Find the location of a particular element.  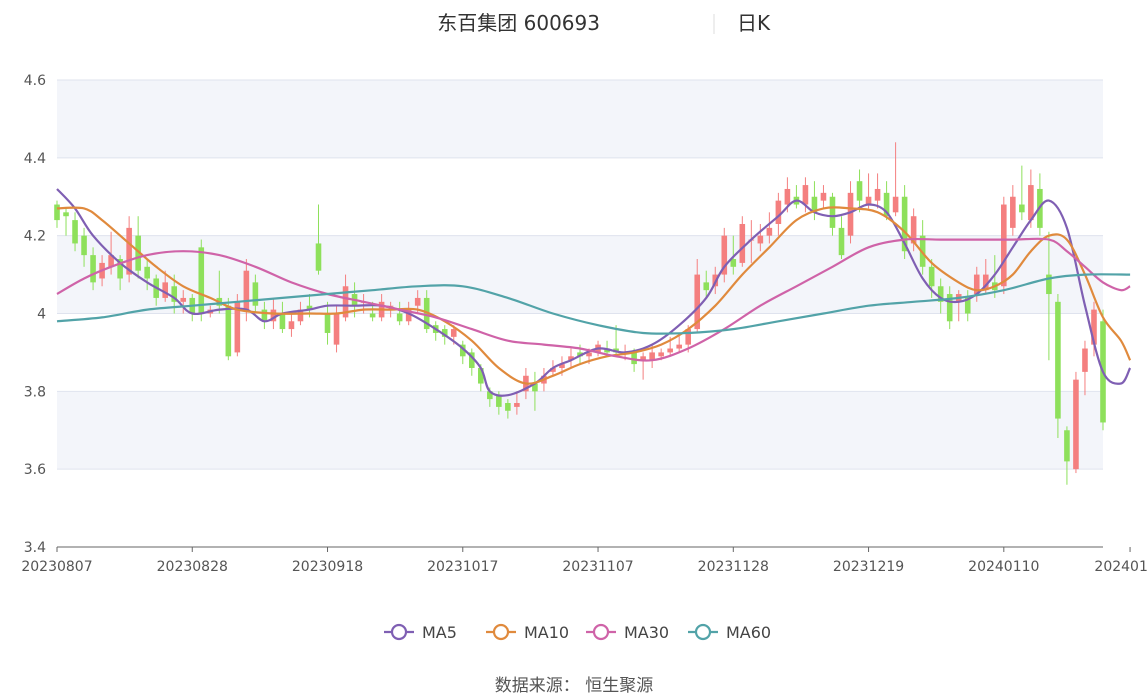

y-tick-label: 4.6 is located at coordinates (35, 81).